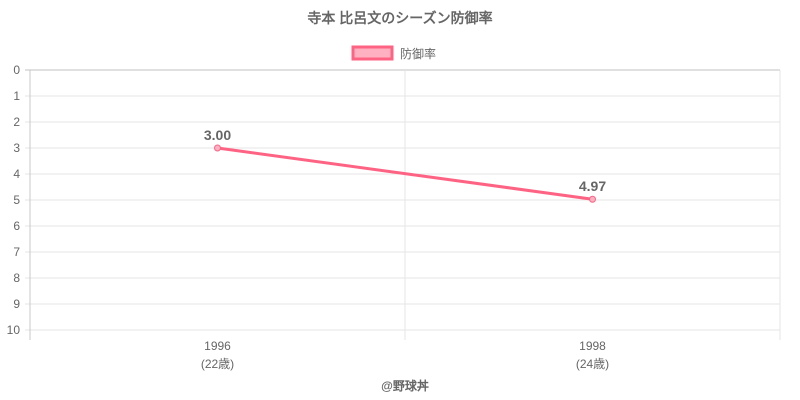 This screenshot has width=800, height=400. What do you see at coordinates (16, 304) in the screenshot?
I see `y-tick-label: 9` at bounding box center [16, 304].